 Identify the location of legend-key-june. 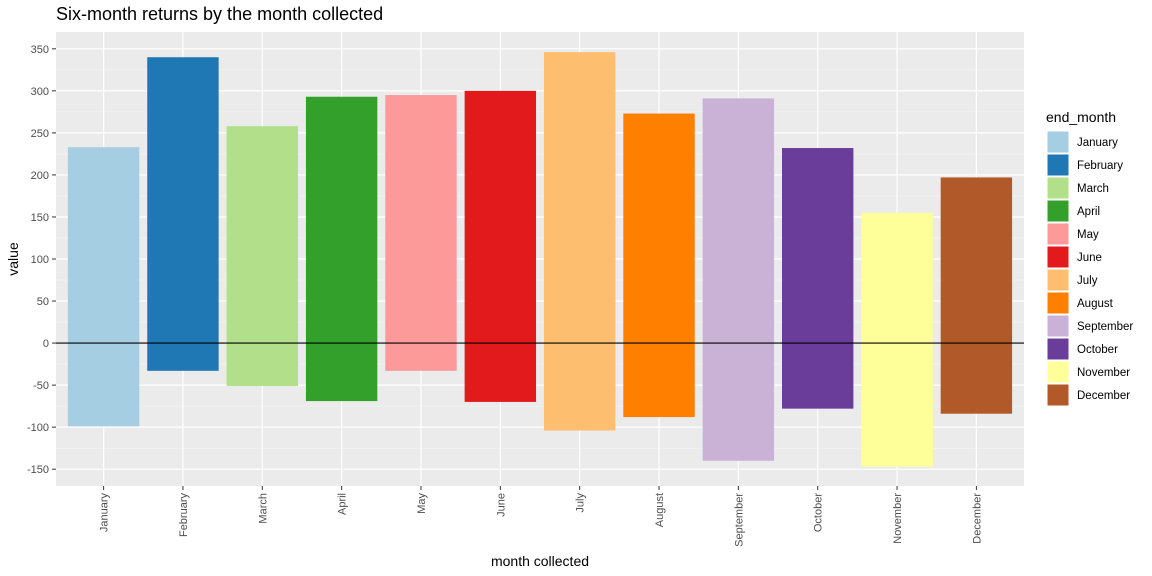
(1058, 257).